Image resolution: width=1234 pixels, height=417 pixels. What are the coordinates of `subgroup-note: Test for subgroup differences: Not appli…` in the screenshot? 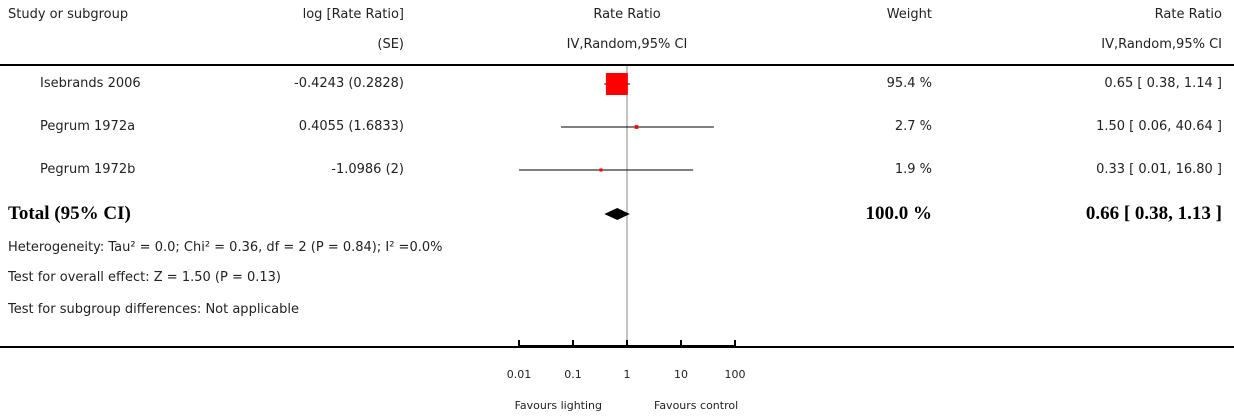 It's located at (154, 309).